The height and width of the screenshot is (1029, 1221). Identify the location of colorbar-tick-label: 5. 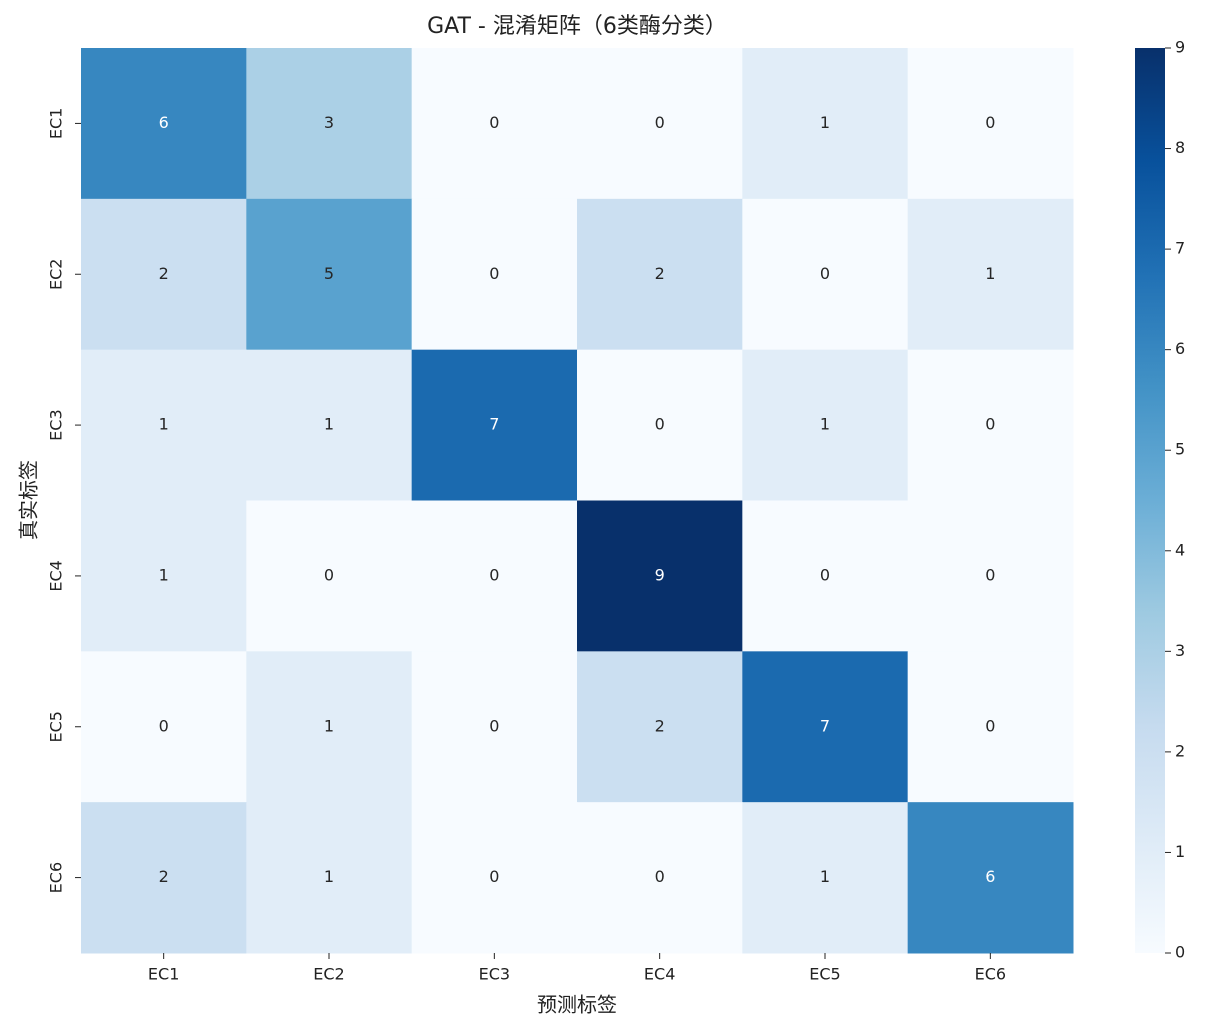
(1180, 449).